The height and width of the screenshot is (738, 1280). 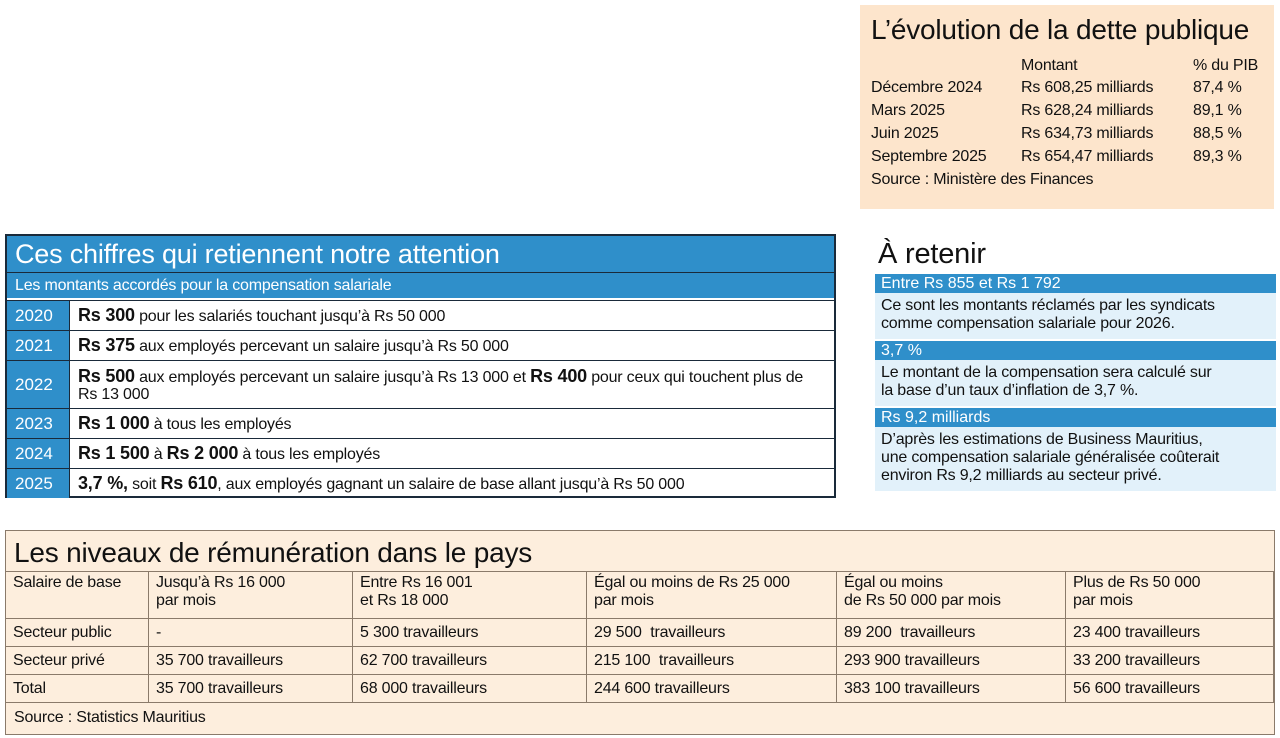 What do you see at coordinates (158, 454) in the screenshot?
I see `text: à` at bounding box center [158, 454].